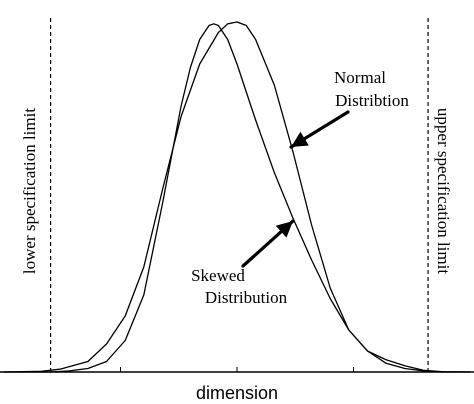 The height and width of the screenshot is (404, 474). I want to click on skewed-annotation-line-2: Distribution, so click(246, 297).